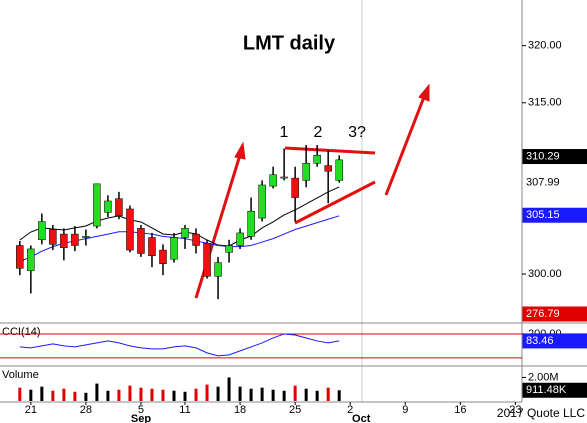 The image size is (587, 423). What do you see at coordinates (543, 156) in the screenshot?
I see `price-label-text: 310.29` at bounding box center [543, 156].